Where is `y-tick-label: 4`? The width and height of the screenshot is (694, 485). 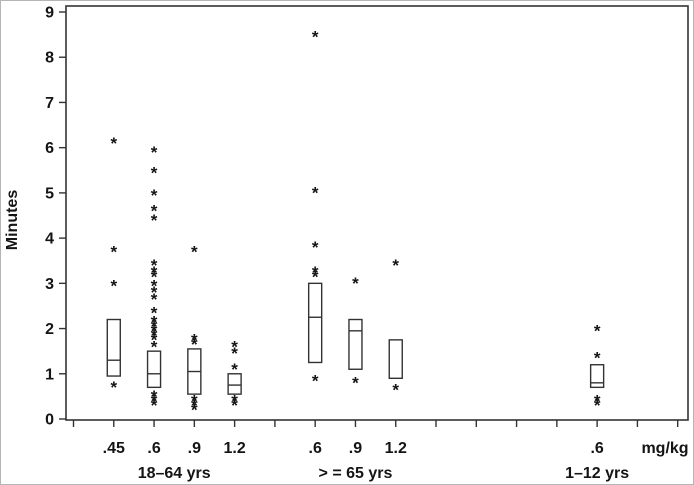 y-tick-label: 4 is located at coordinates (49, 239).